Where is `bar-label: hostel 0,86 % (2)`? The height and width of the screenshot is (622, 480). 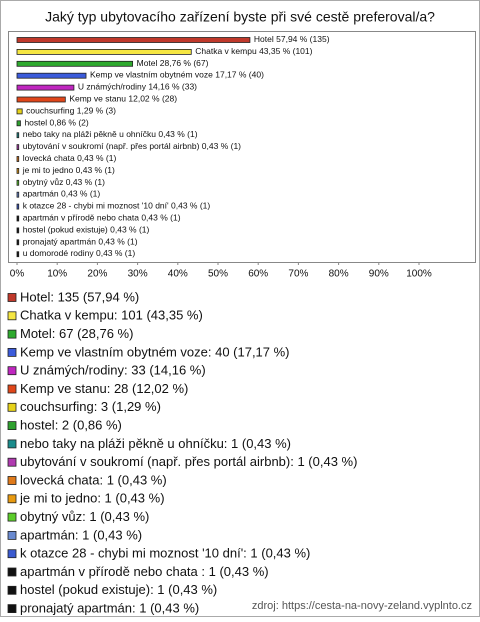
bar-label: hostel 0,86 % (2) is located at coordinates (56, 123).